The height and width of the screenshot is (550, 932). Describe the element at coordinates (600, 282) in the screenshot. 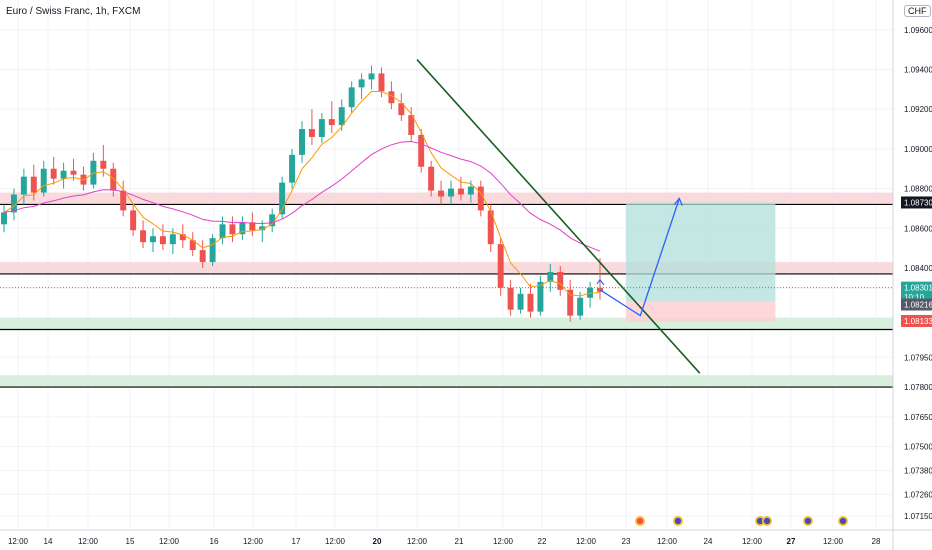

I see `projection-arrowhead-small` at that location.